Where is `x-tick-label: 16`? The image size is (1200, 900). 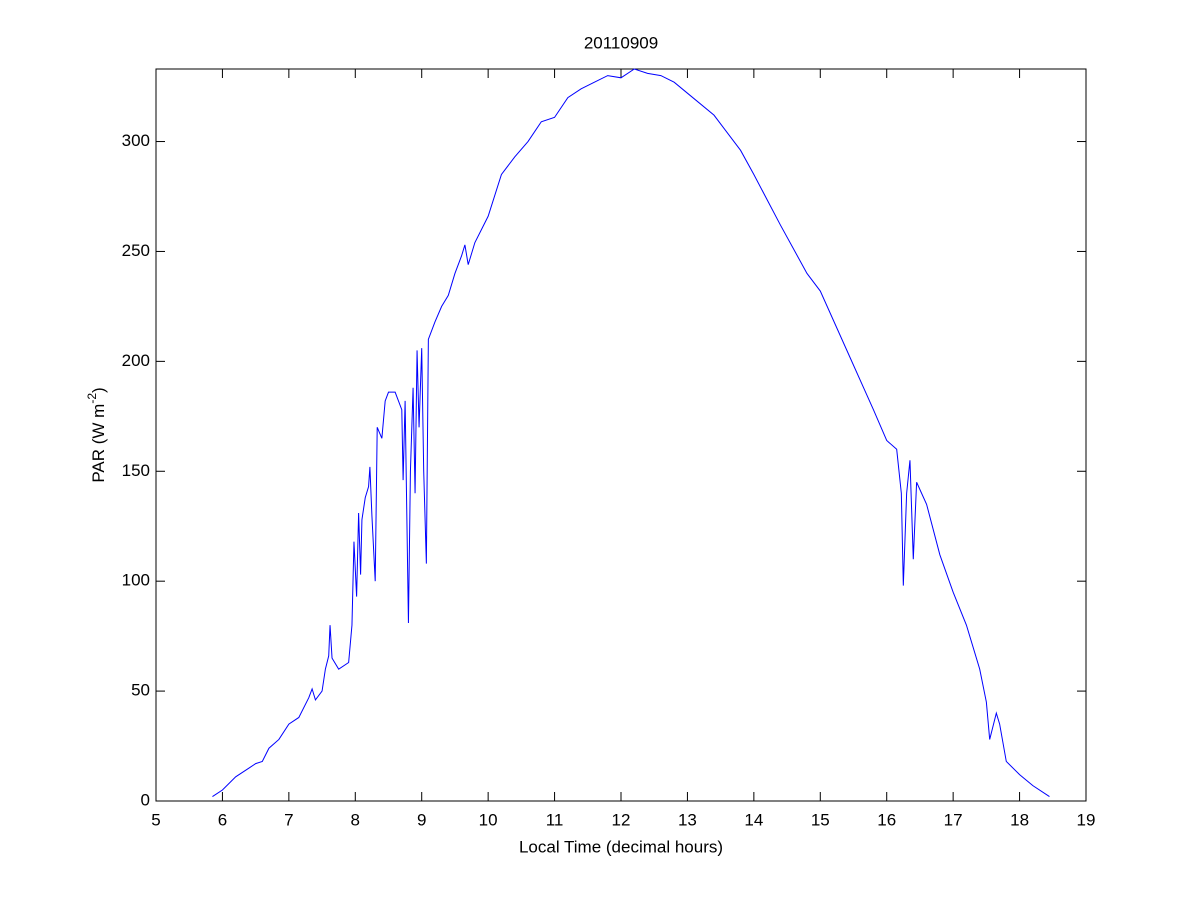
x-tick-label: 16 is located at coordinates (886, 819).